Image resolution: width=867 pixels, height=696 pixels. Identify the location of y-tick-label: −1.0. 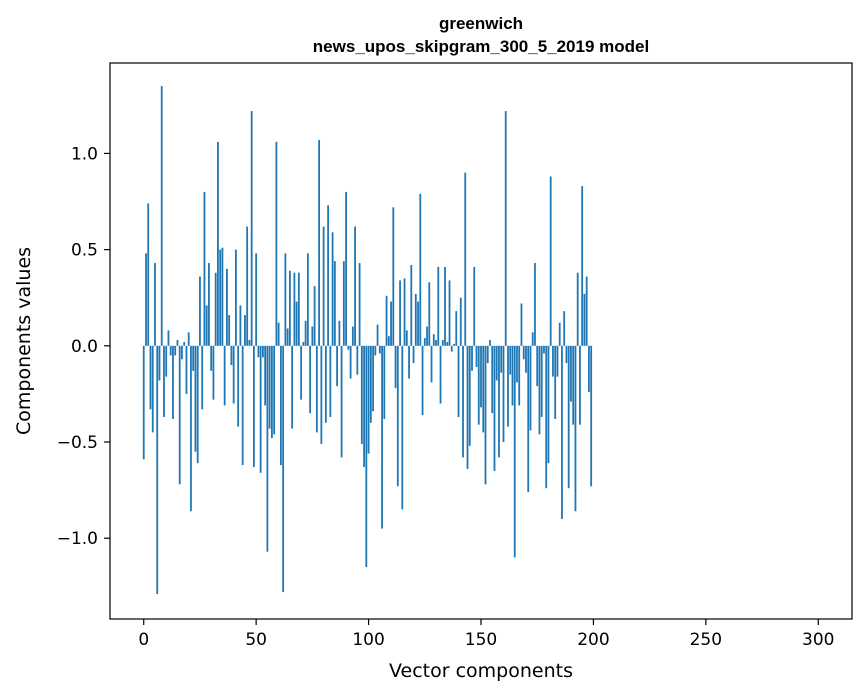
(77, 539).